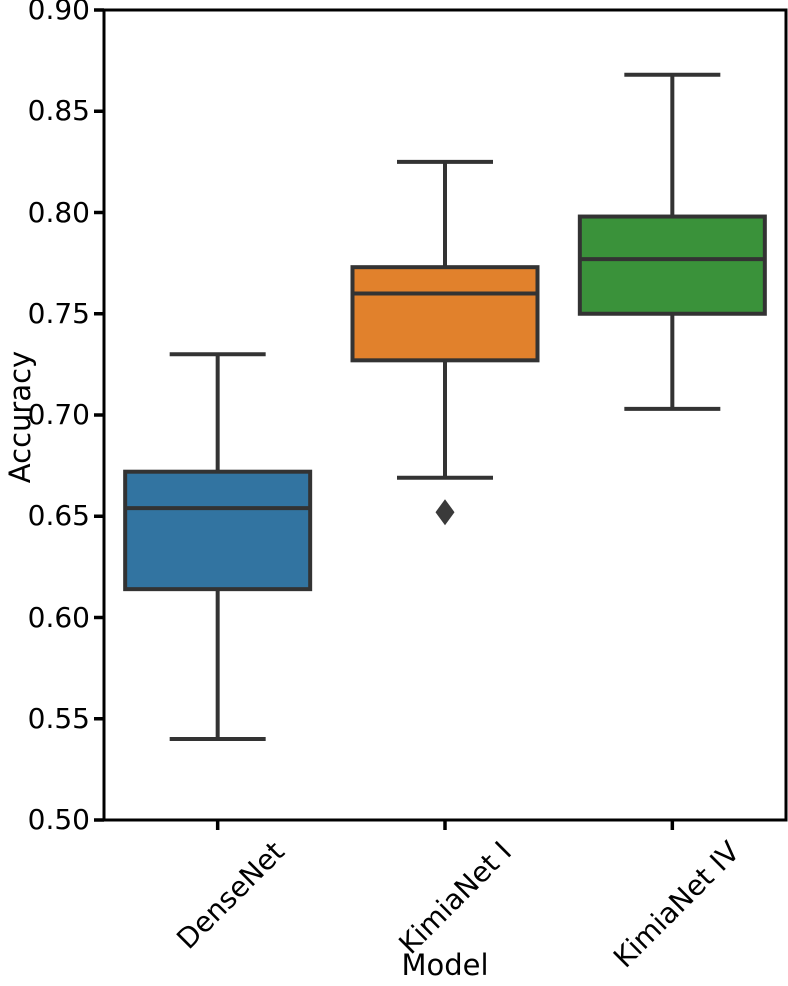 The height and width of the screenshot is (986, 788). What do you see at coordinates (445, 965) in the screenshot?
I see `x-axis-label: Model` at bounding box center [445, 965].